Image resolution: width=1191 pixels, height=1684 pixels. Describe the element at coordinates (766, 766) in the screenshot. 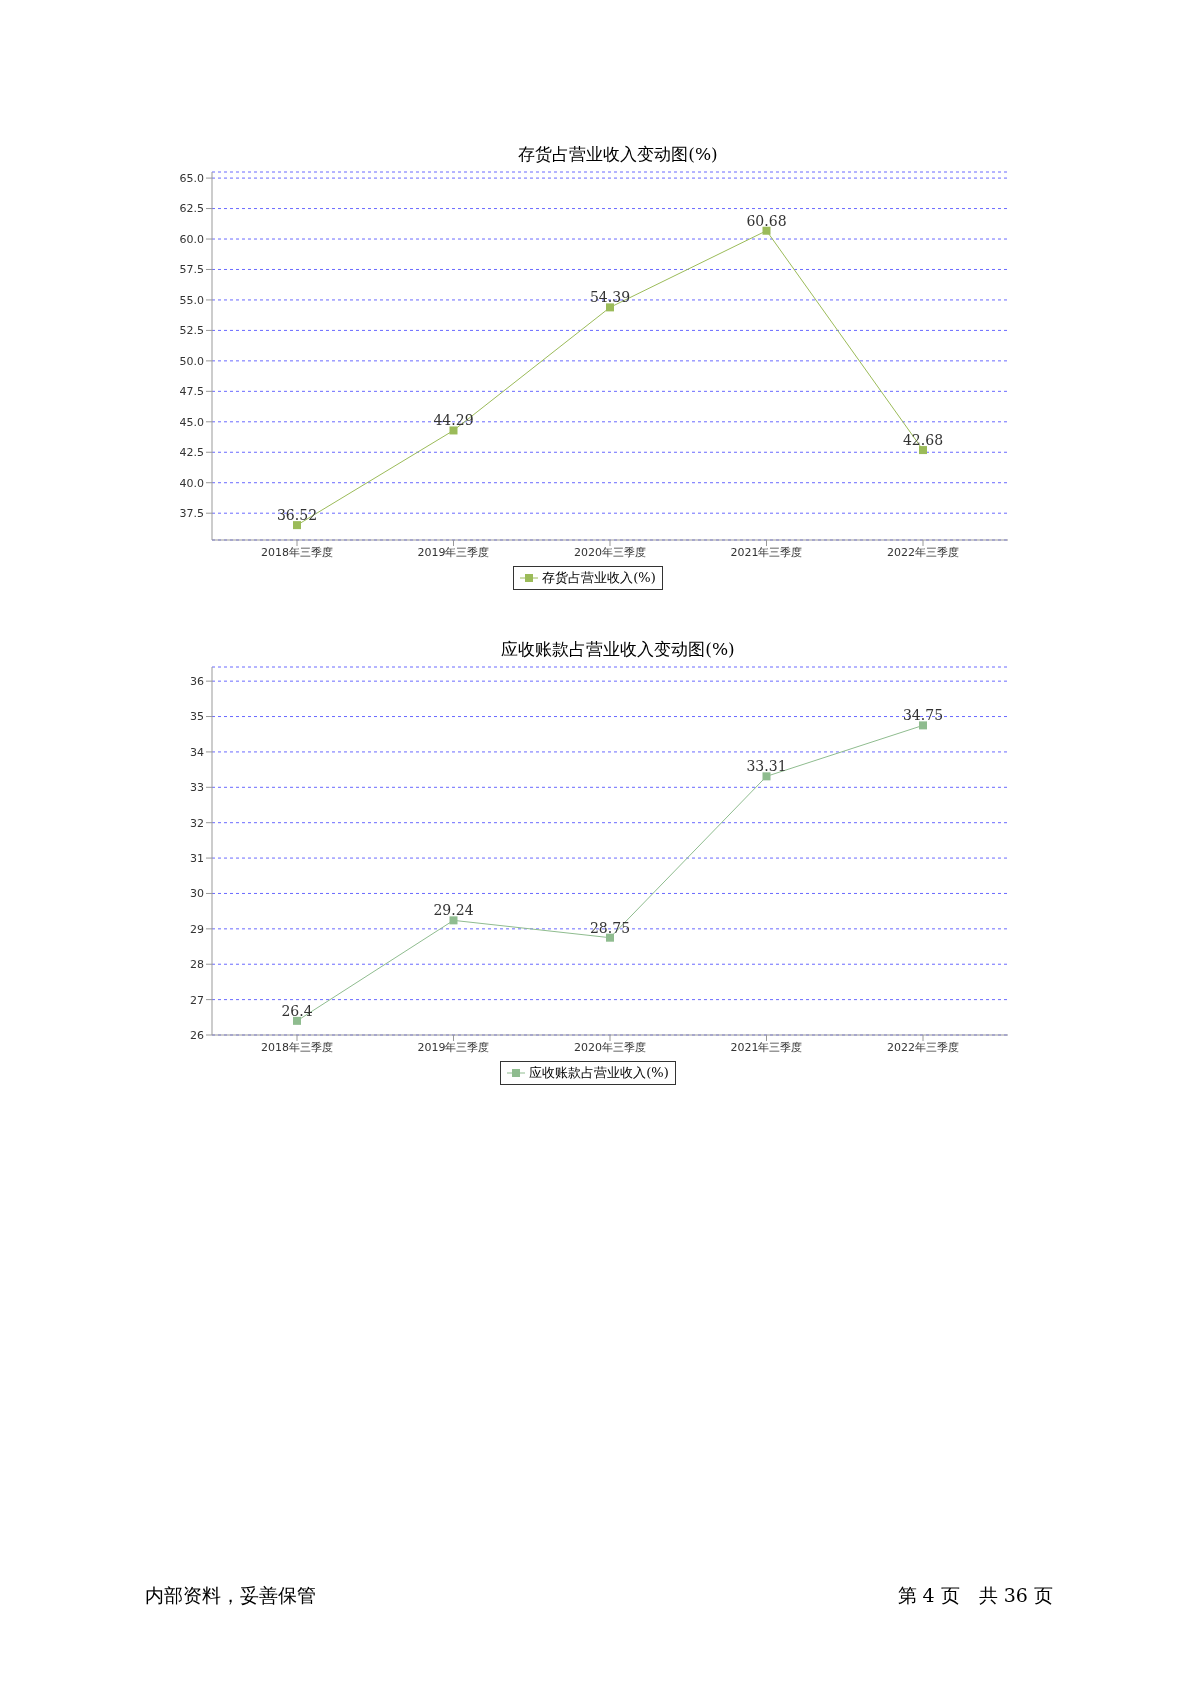

I see `data-label: 33.31` at that location.